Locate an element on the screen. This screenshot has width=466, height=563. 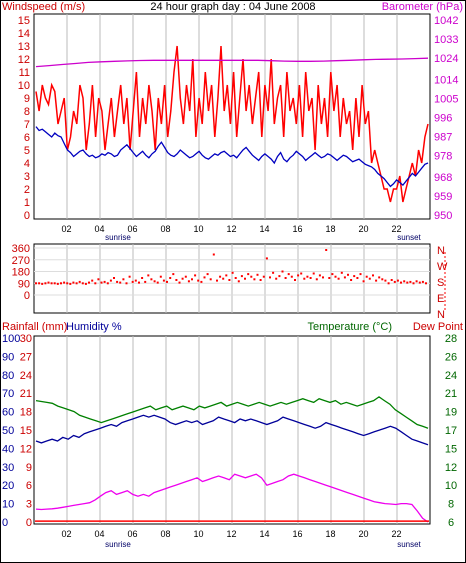
climate-right-ticks: 6 8 10 12 15 17 19 21 24 26 28 is located at coordinates (451, 431).